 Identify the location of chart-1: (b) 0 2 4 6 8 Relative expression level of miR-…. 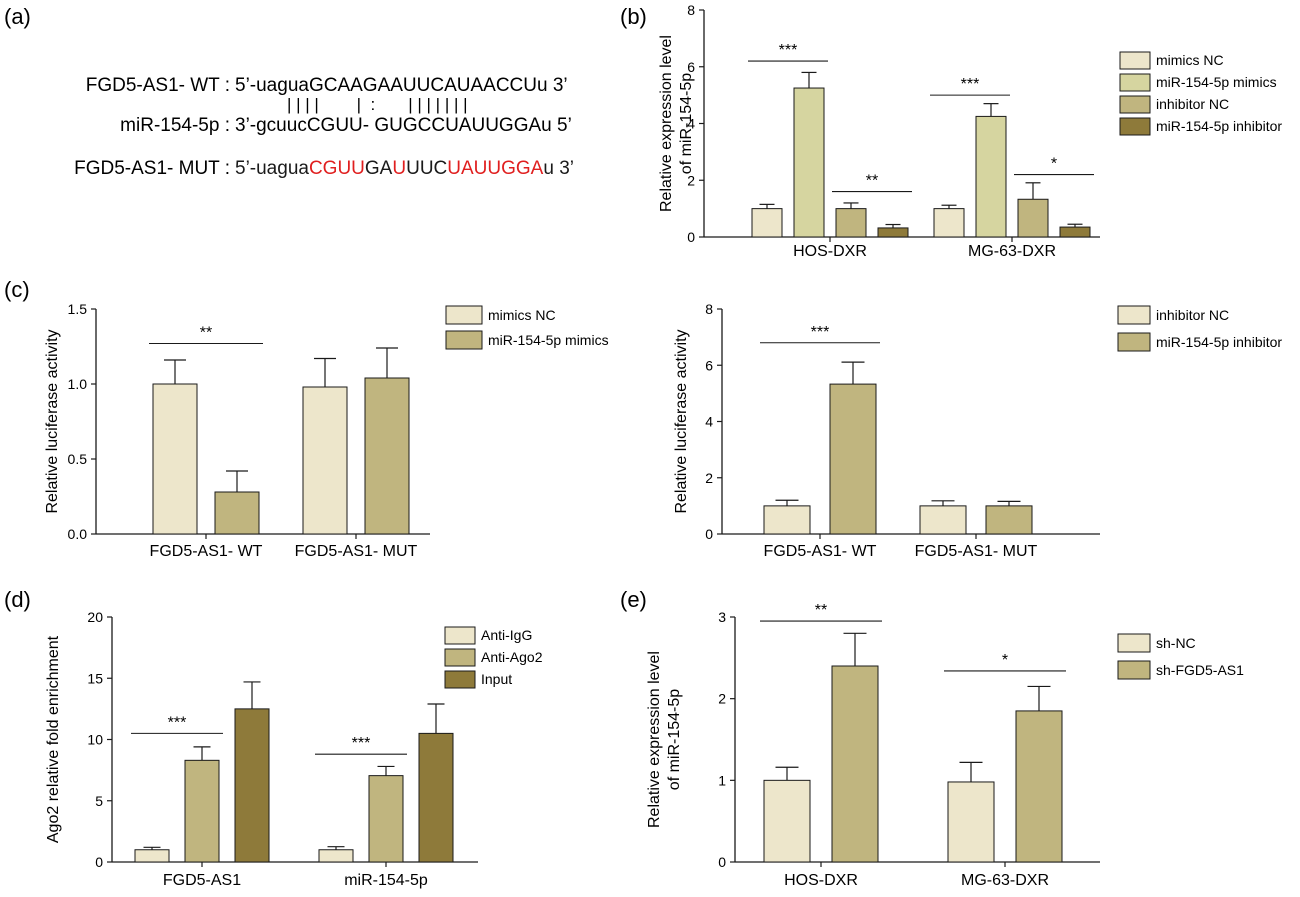
(951, 131).